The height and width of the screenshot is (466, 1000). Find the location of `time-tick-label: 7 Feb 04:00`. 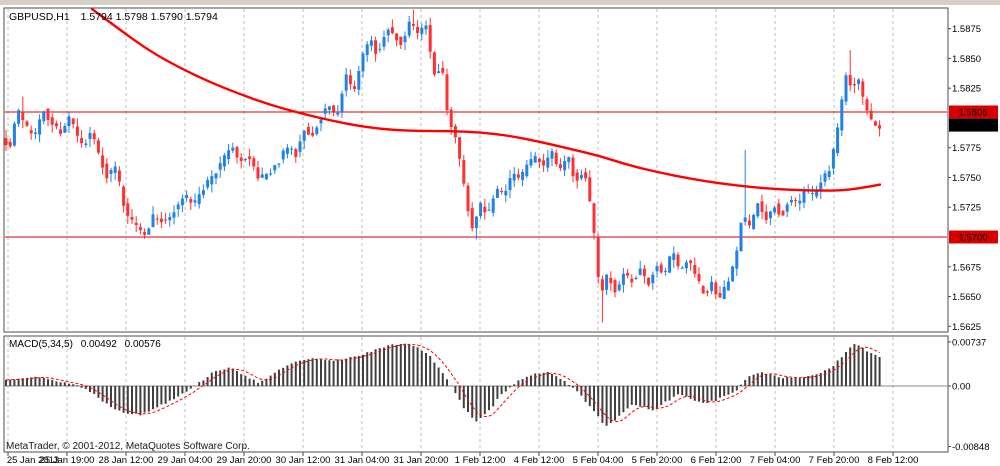

time-tick-label: 7 Feb 04:00 is located at coordinates (775, 460).